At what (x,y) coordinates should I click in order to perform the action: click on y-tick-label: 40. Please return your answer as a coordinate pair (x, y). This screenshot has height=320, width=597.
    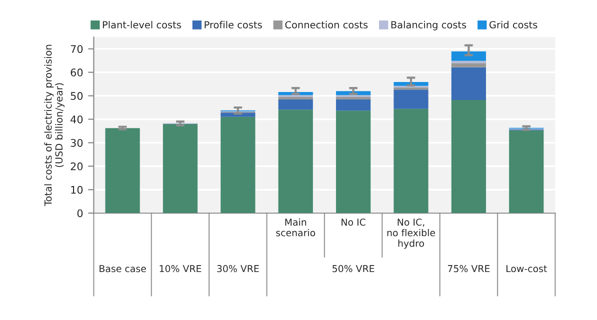
    Looking at the image, I should click on (76, 119).